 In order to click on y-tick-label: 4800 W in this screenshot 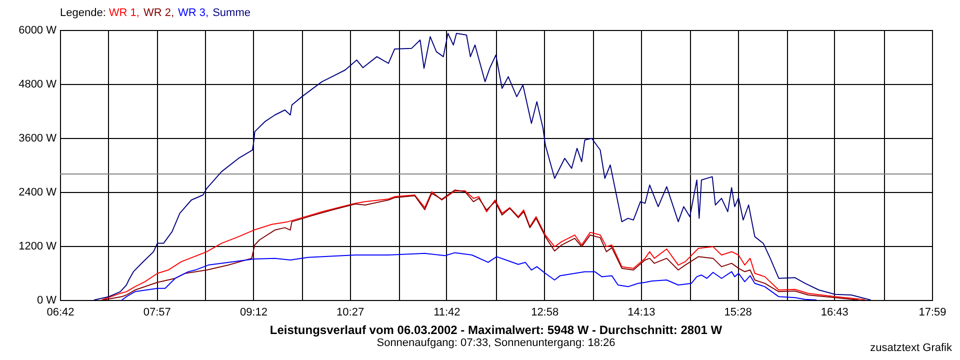, I will do `click(38, 84)`.